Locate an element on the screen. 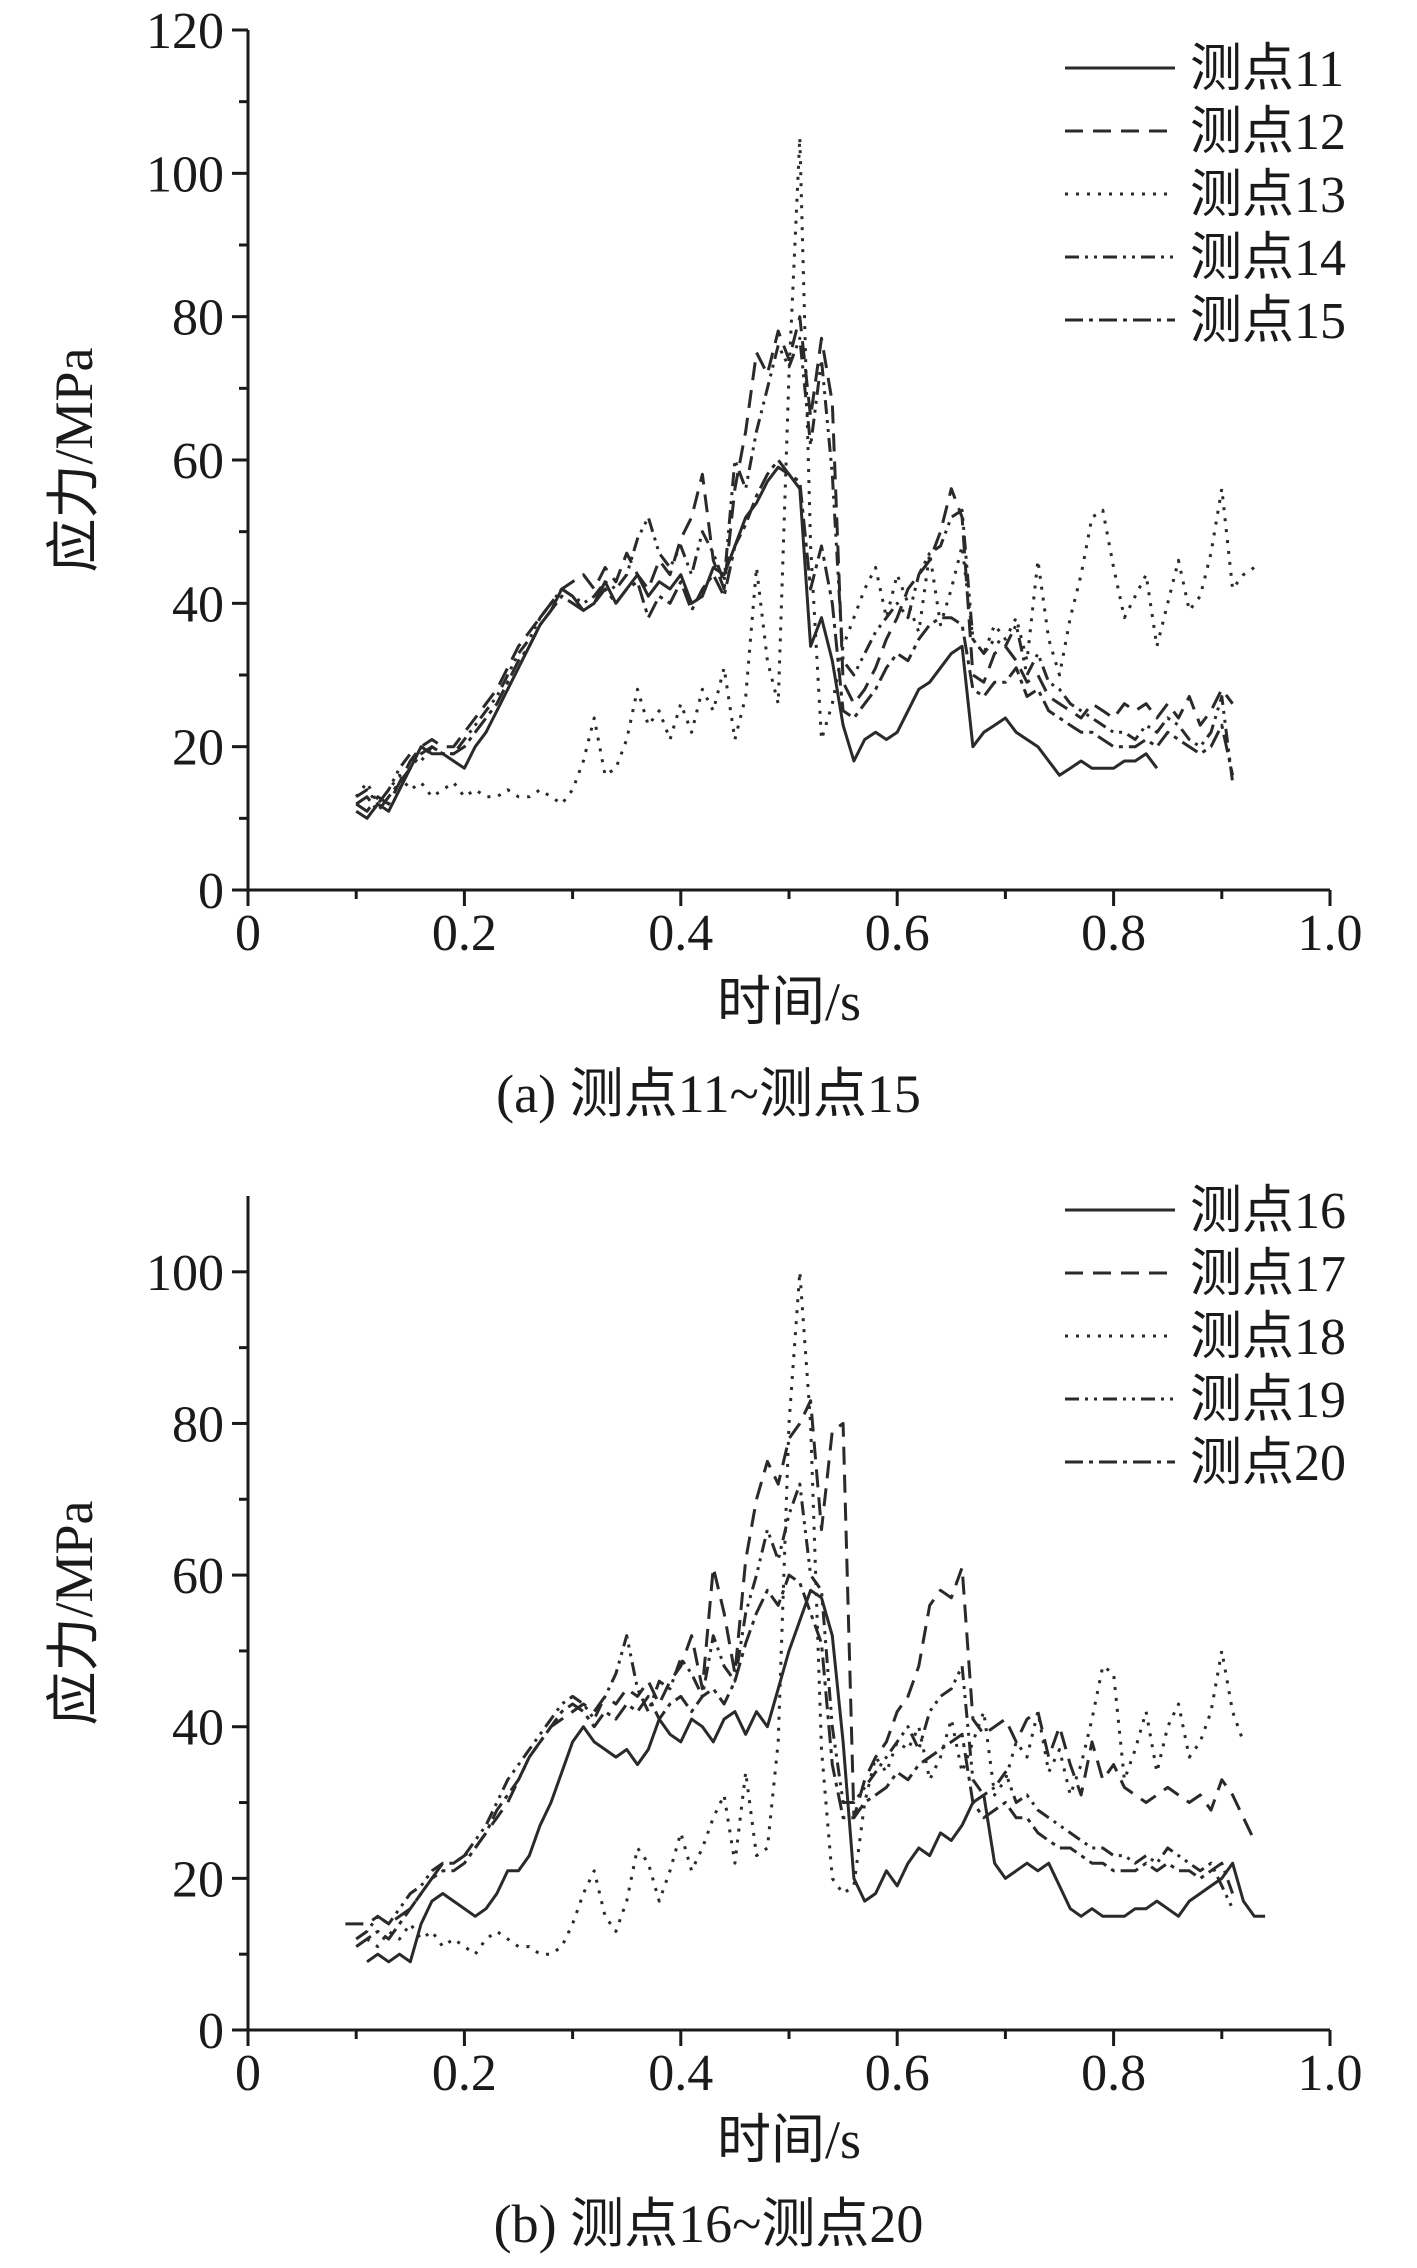 Image resolution: width=1417 pixels, height=2268 pixels. legend-label-1: 测点16 is located at coordinates (1268, 1211).